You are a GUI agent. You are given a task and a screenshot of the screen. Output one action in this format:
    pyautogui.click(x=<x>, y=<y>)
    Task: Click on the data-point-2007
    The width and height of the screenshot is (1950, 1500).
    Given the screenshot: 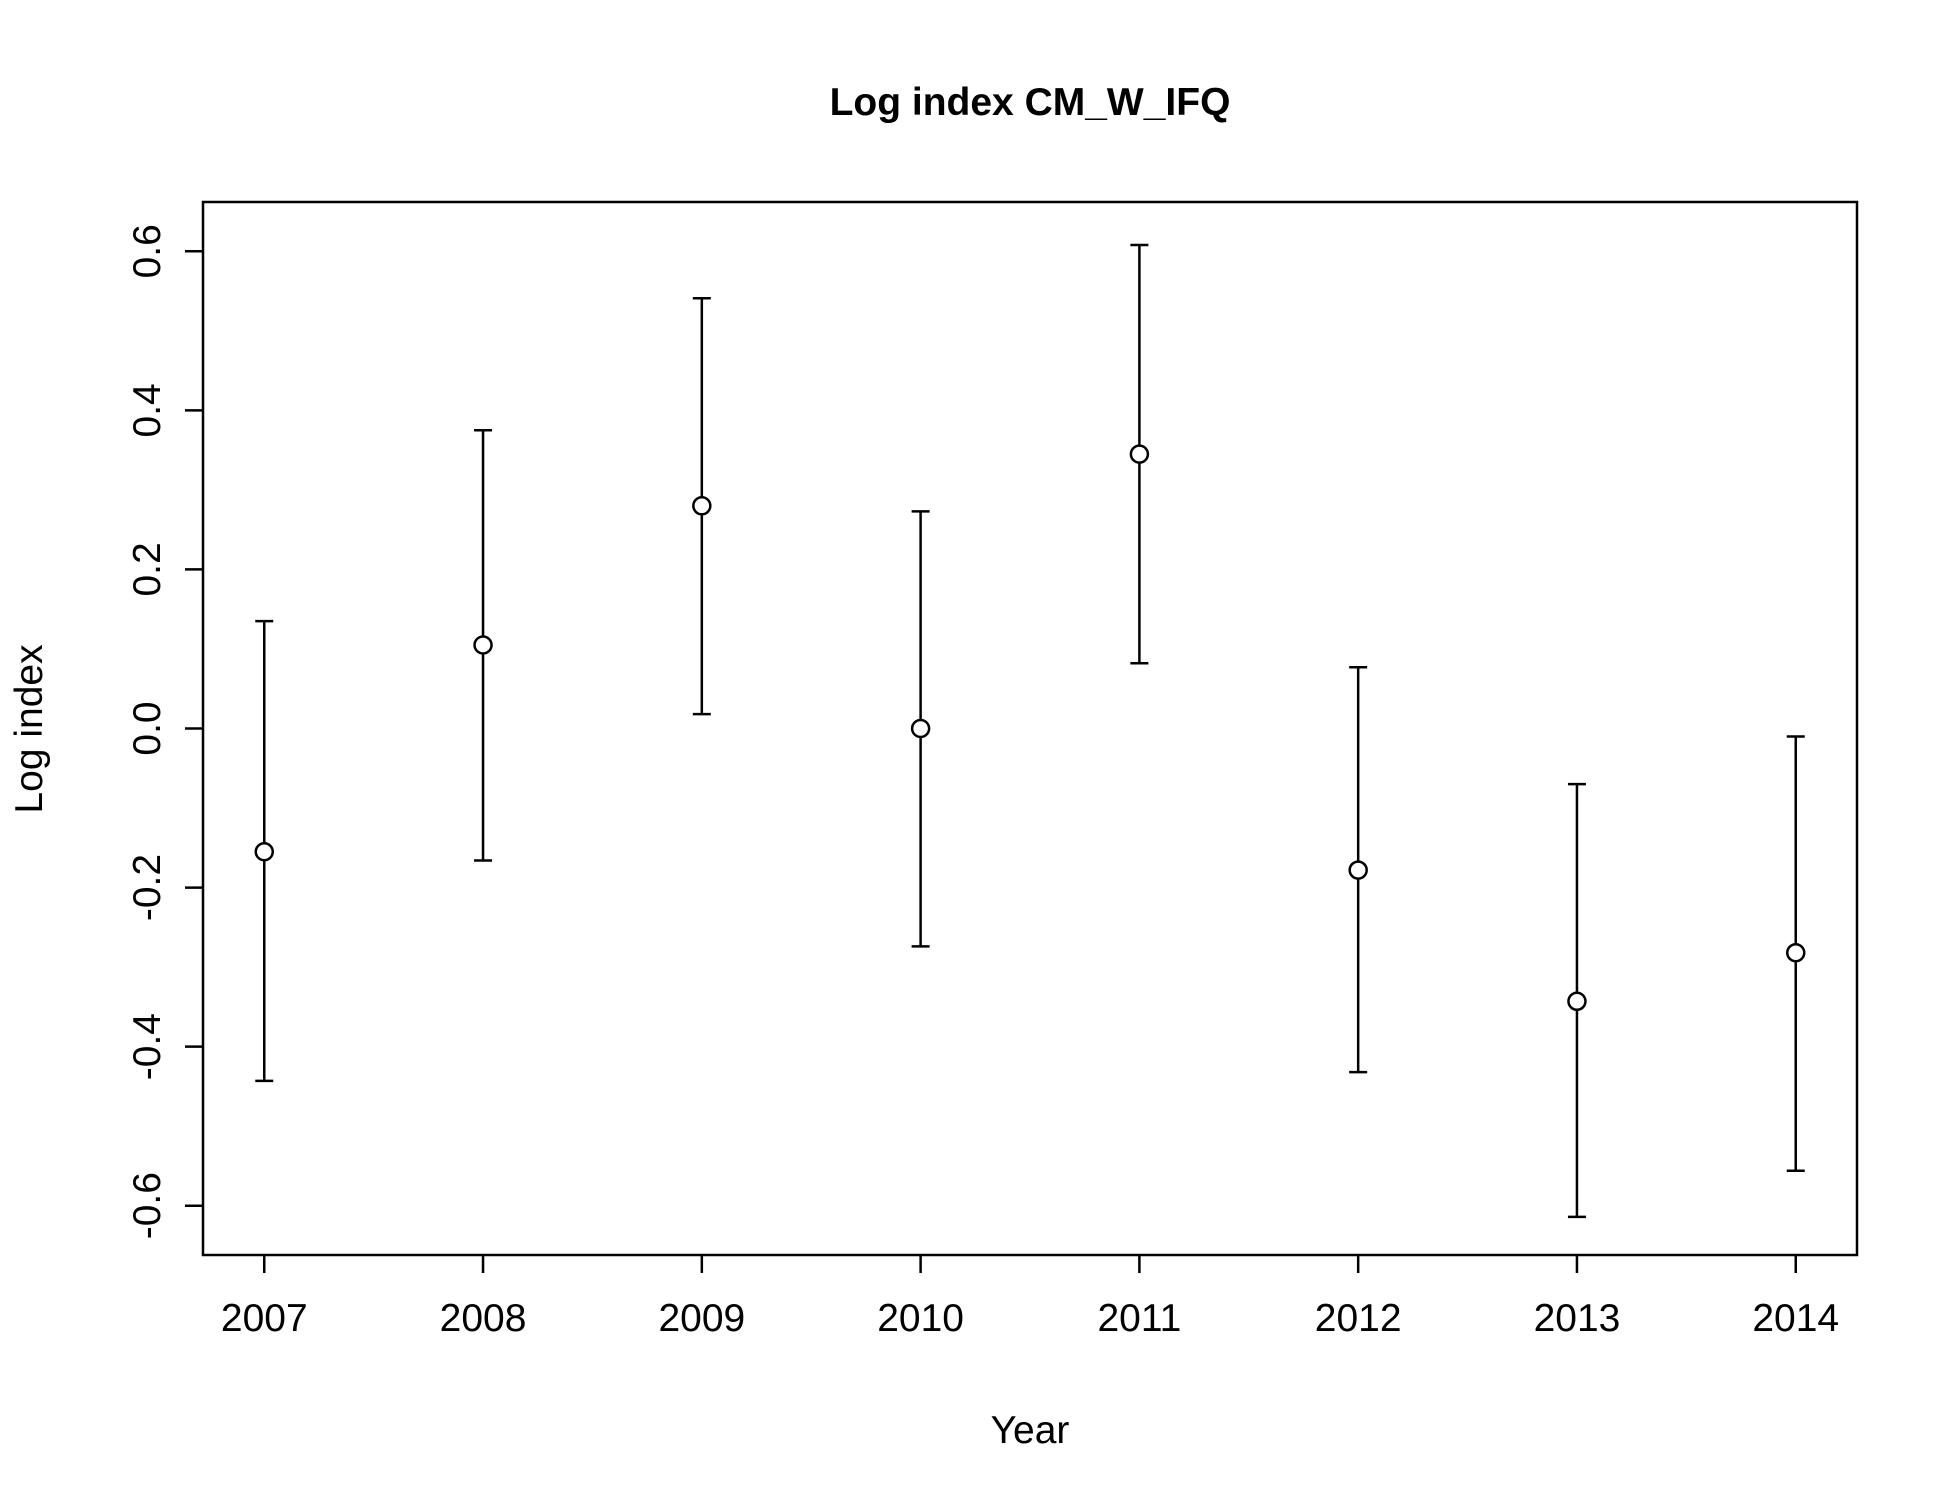 What is the action you would take?
    pyautogui.click(x=264, y=852)
    